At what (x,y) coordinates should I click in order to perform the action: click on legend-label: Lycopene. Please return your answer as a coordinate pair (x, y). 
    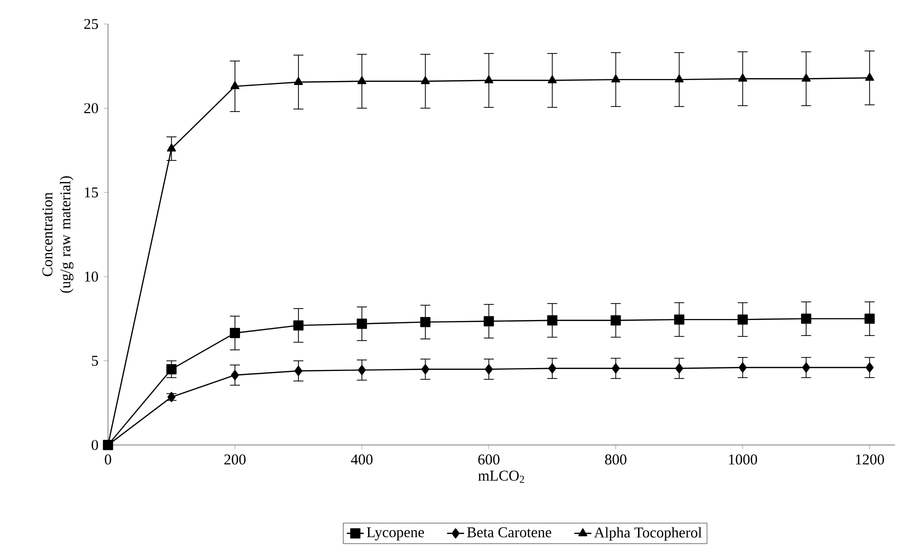
    Looking at the image, I should click on (395, 533).